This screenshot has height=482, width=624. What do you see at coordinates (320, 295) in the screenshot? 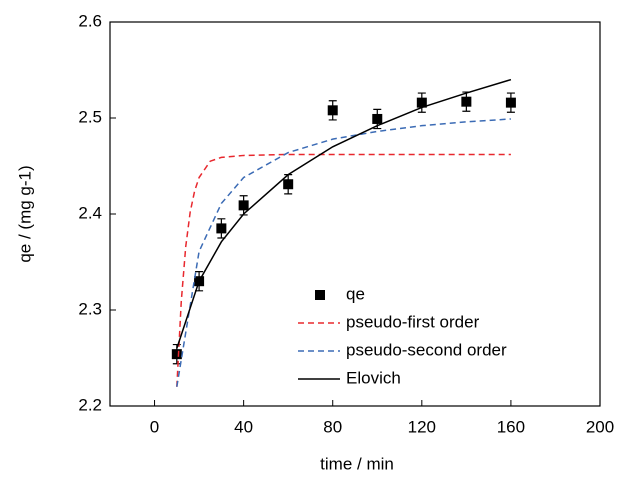
I see `legend-swatch` at bounding box center [320, 295].